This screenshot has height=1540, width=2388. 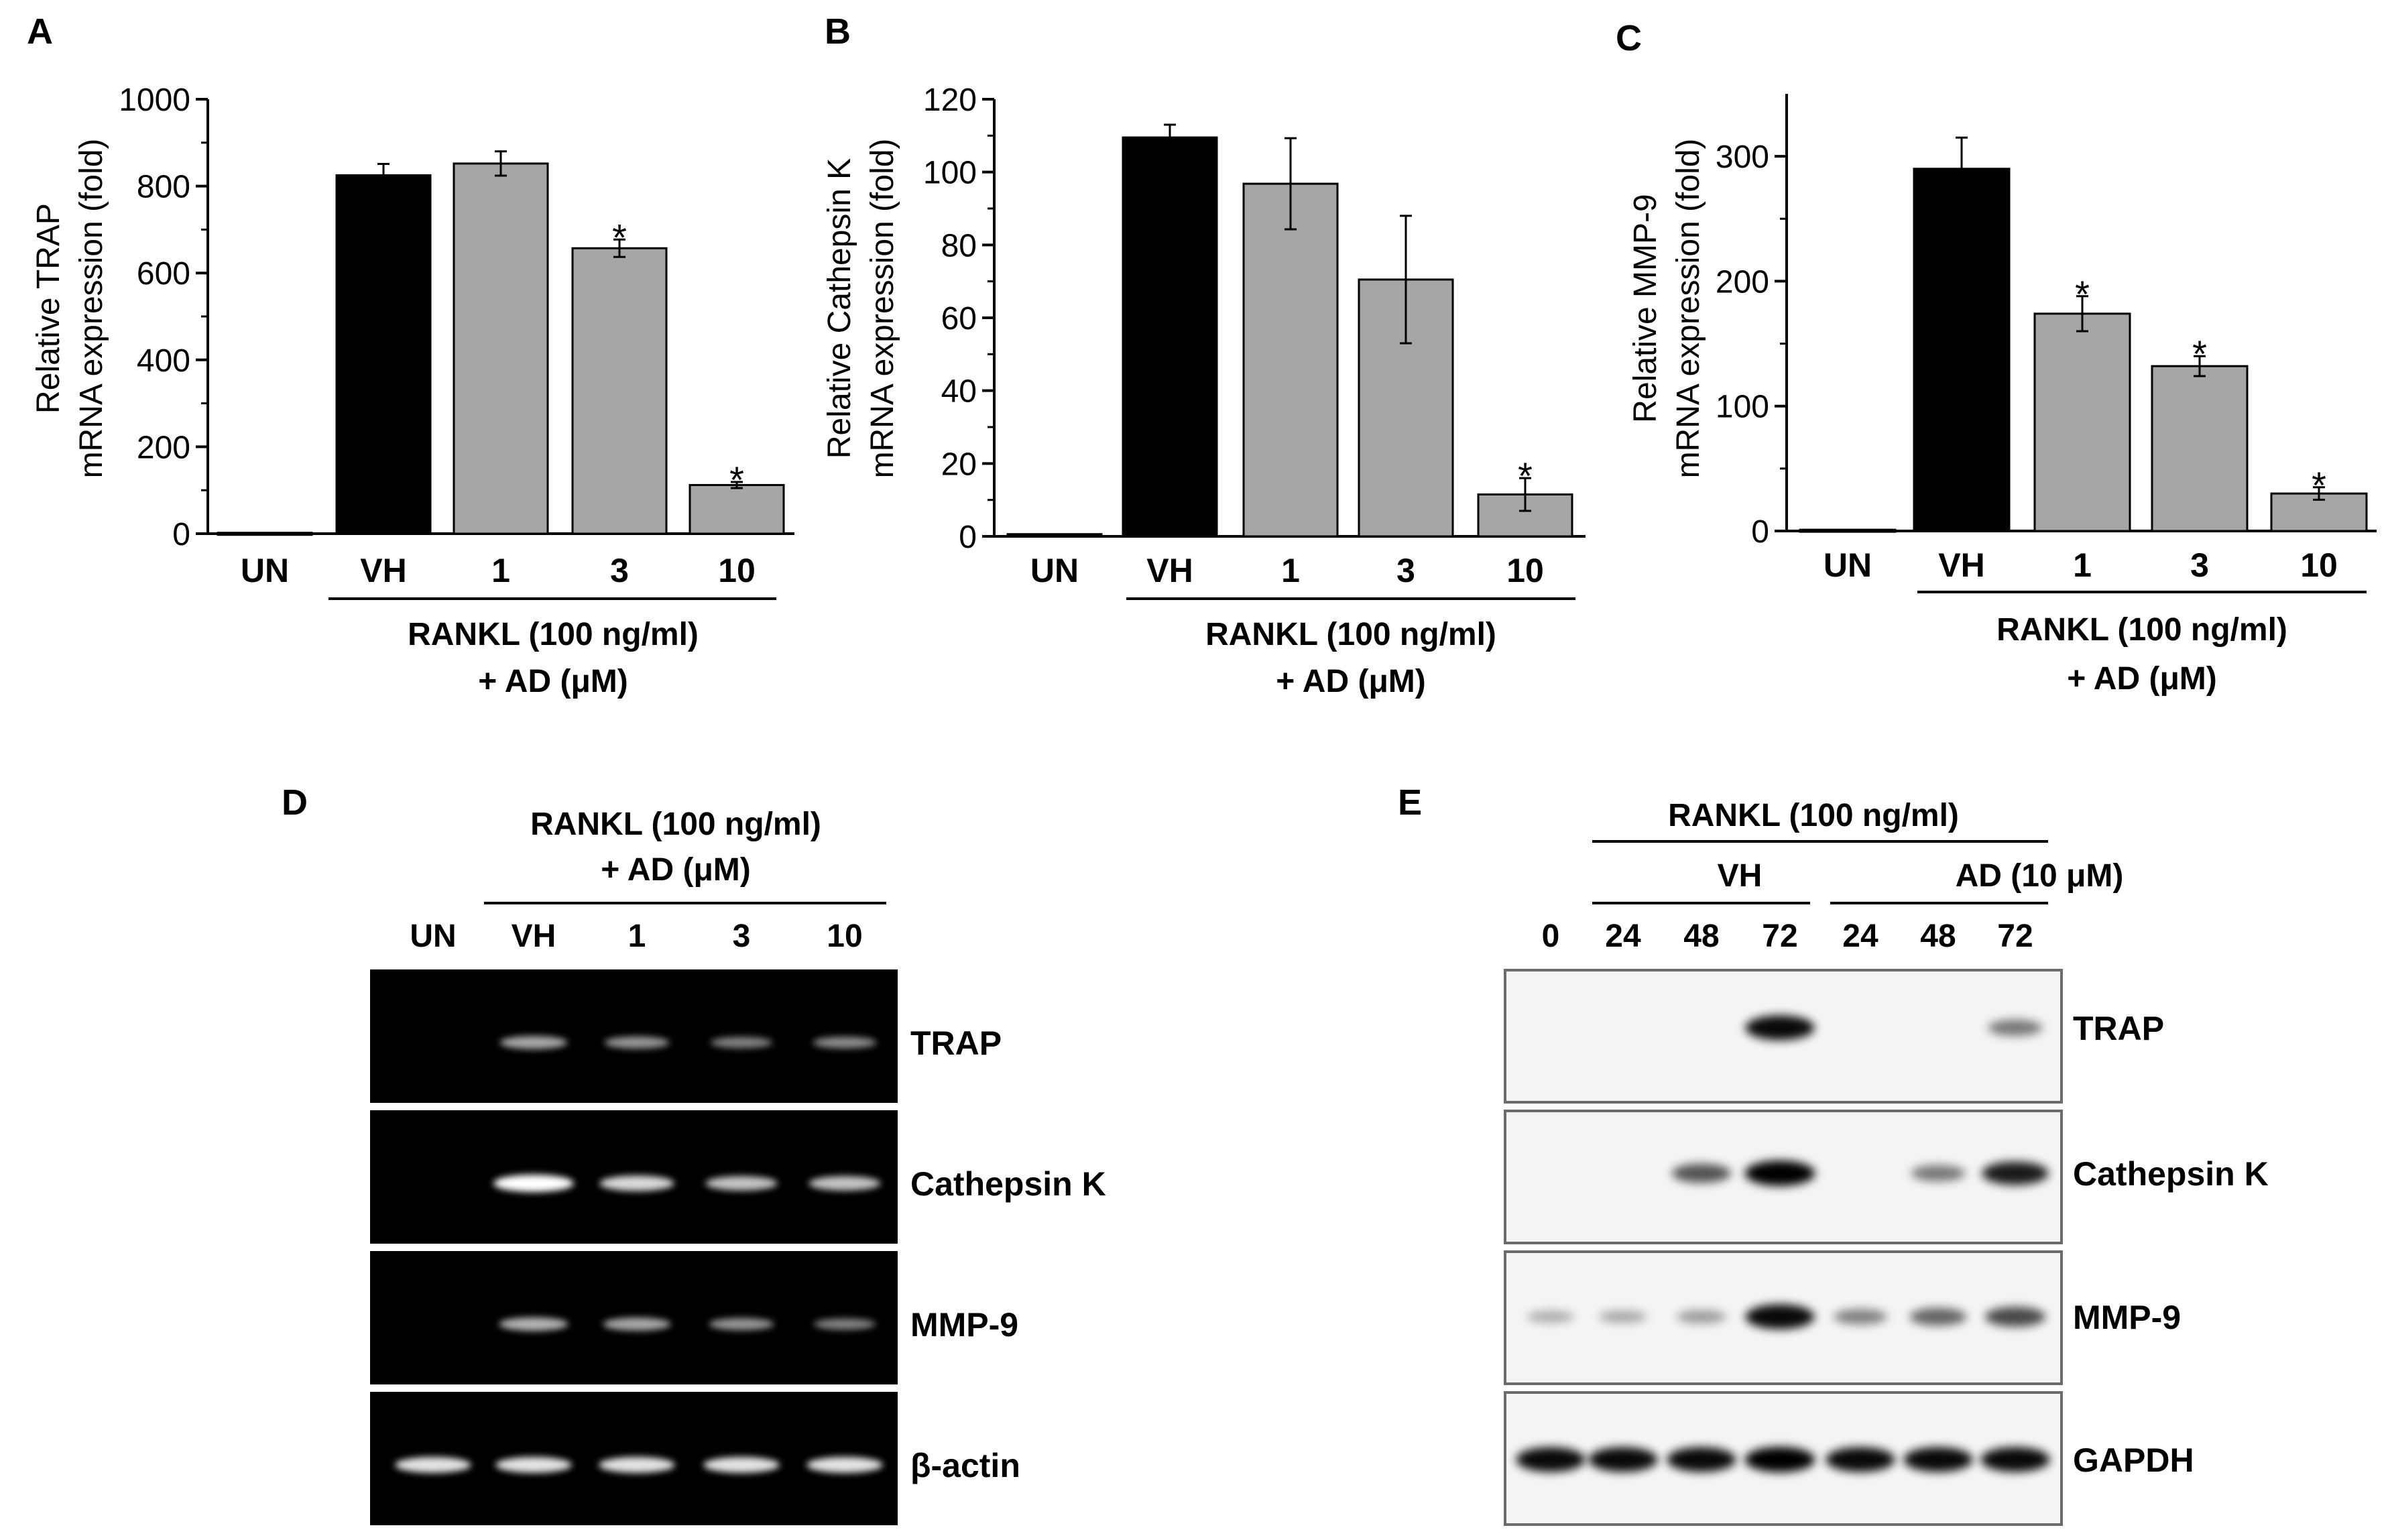 What do you see at coordinates (844, 936) in the screenshot?
I see `panel-d-lane-label: 10` at bounding box center [844, 936].